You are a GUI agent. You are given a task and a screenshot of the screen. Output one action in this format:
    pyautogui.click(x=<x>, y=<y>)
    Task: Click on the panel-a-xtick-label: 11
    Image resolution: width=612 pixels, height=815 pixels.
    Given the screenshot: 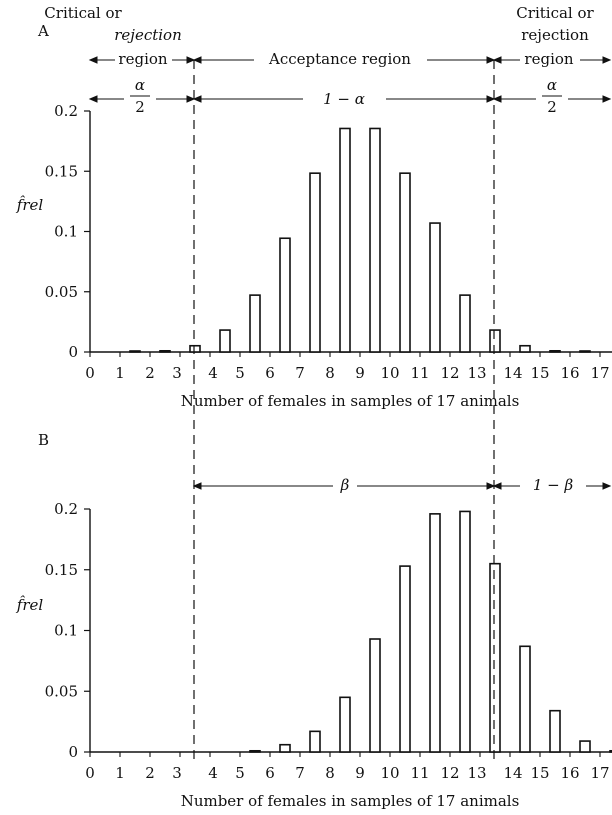 What is the action you would take?
    pyautogui.click(x=419, y=373)
    